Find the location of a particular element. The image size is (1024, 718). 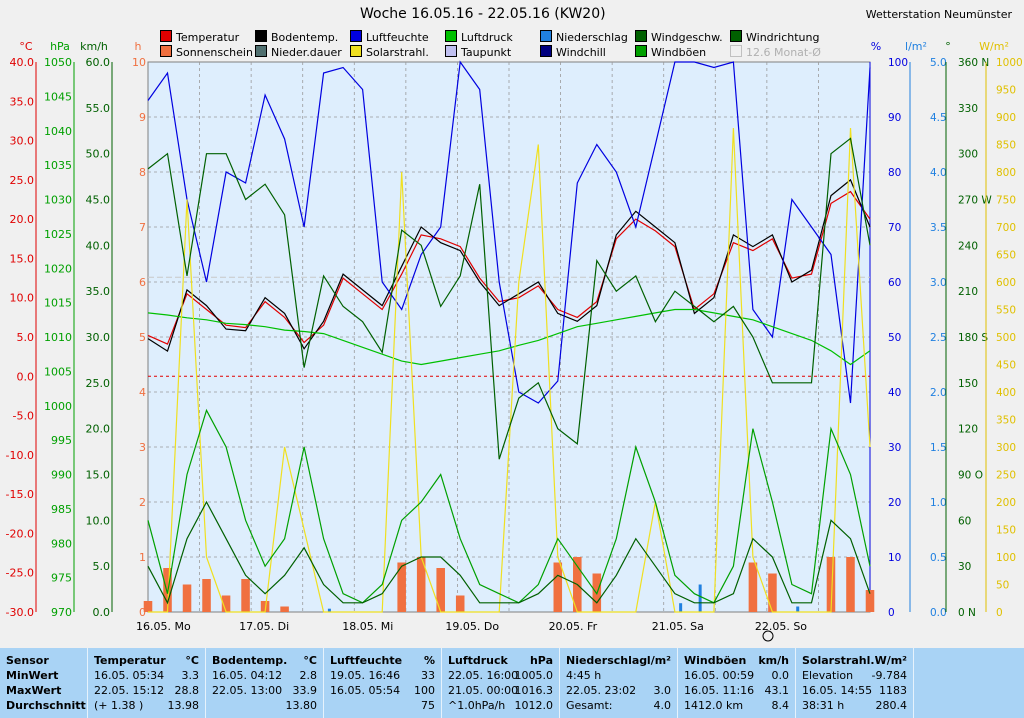

table-column-header: Bodentemp. is located at coordinates (250, 660).